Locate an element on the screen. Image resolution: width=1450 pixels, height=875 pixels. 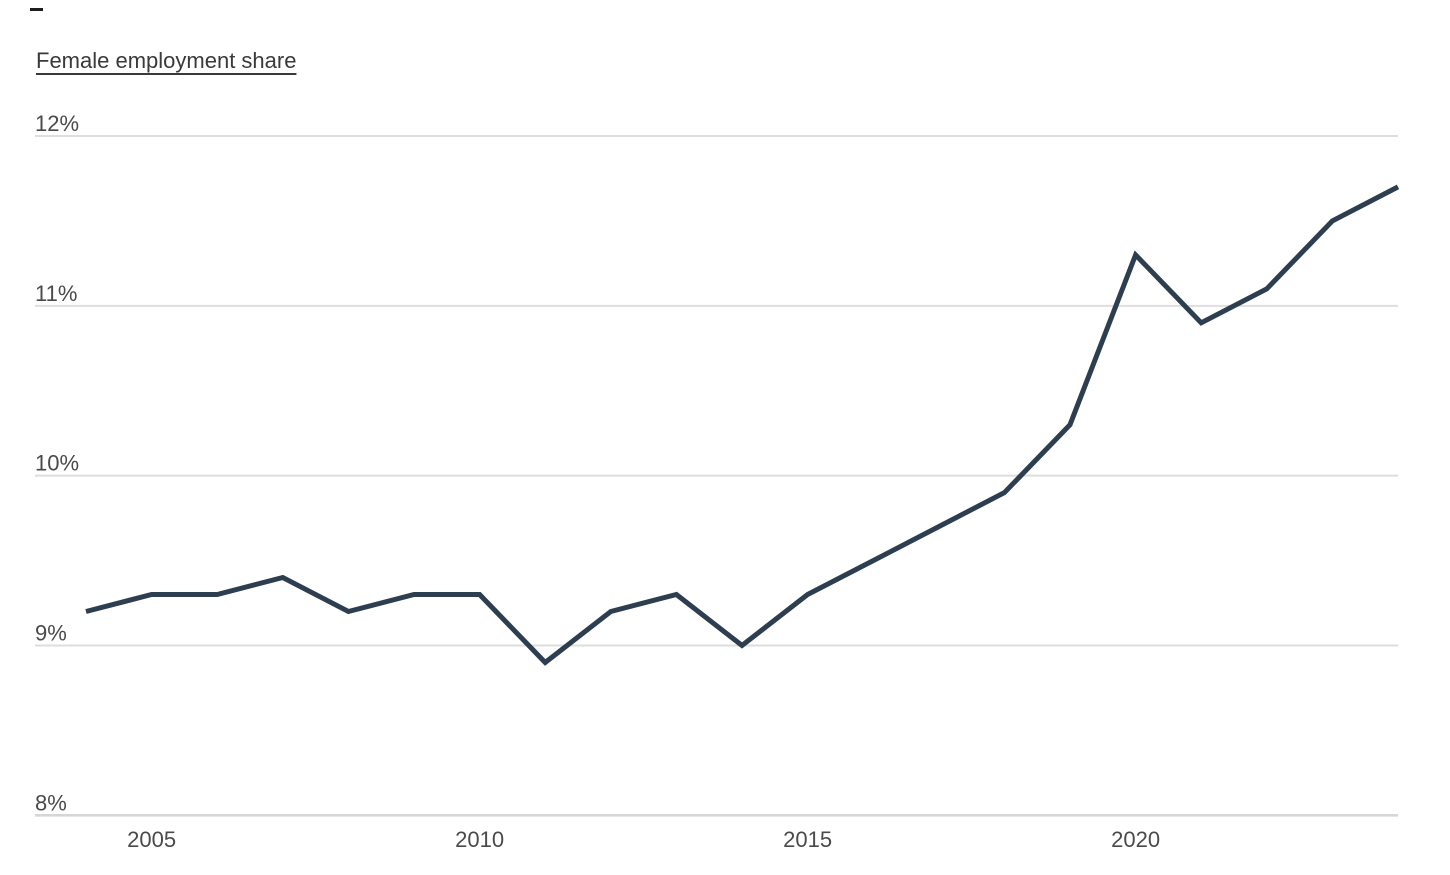
x-tick-label: 2005 is located at coordinates (151, 839).